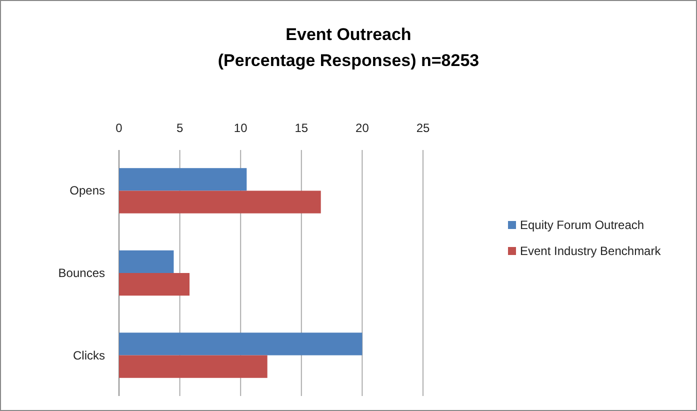 The width and height of the screenshot is (697, 411). I want to click on y-tick-label: Clicks, so click(89, 355).